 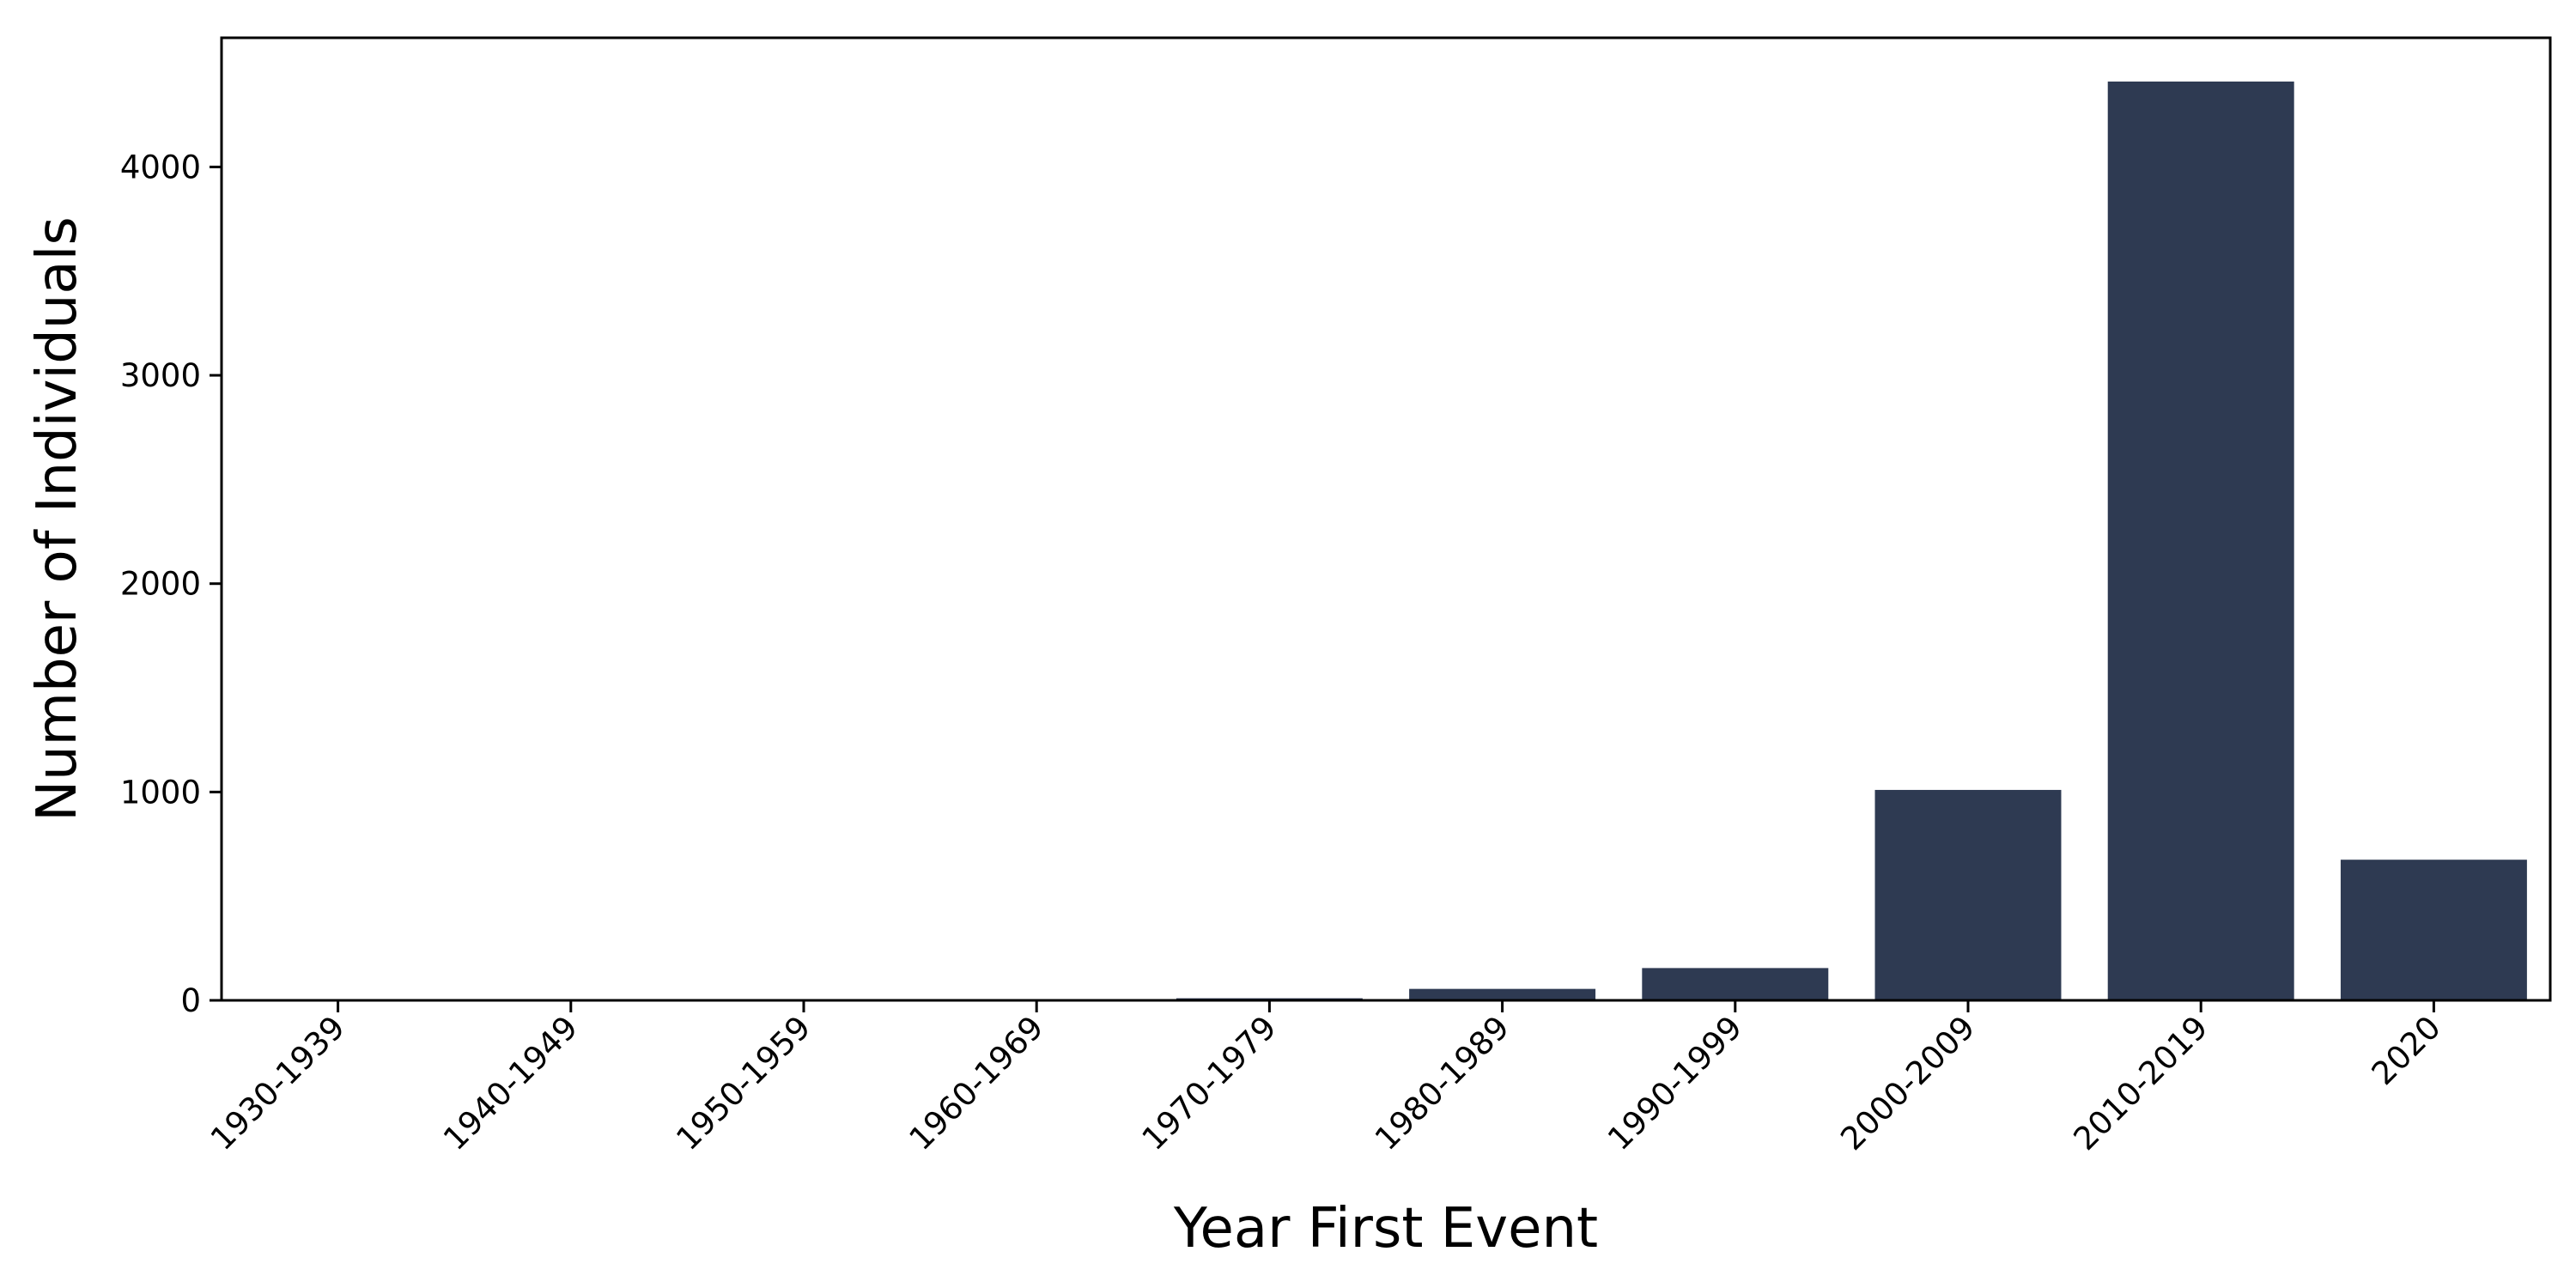 What do you see at coordinates (1385, 1229) in the screenshot?
I see `x-axis-label: Year First Event` at bounding box center [1385, 1229].